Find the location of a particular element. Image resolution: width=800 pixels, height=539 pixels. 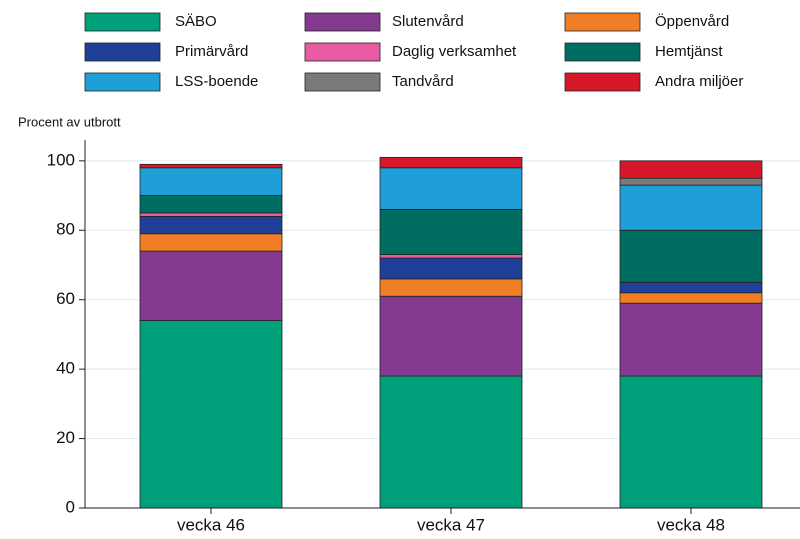

x-tick-label: vecka 46 is located at coordinates (211, 524).